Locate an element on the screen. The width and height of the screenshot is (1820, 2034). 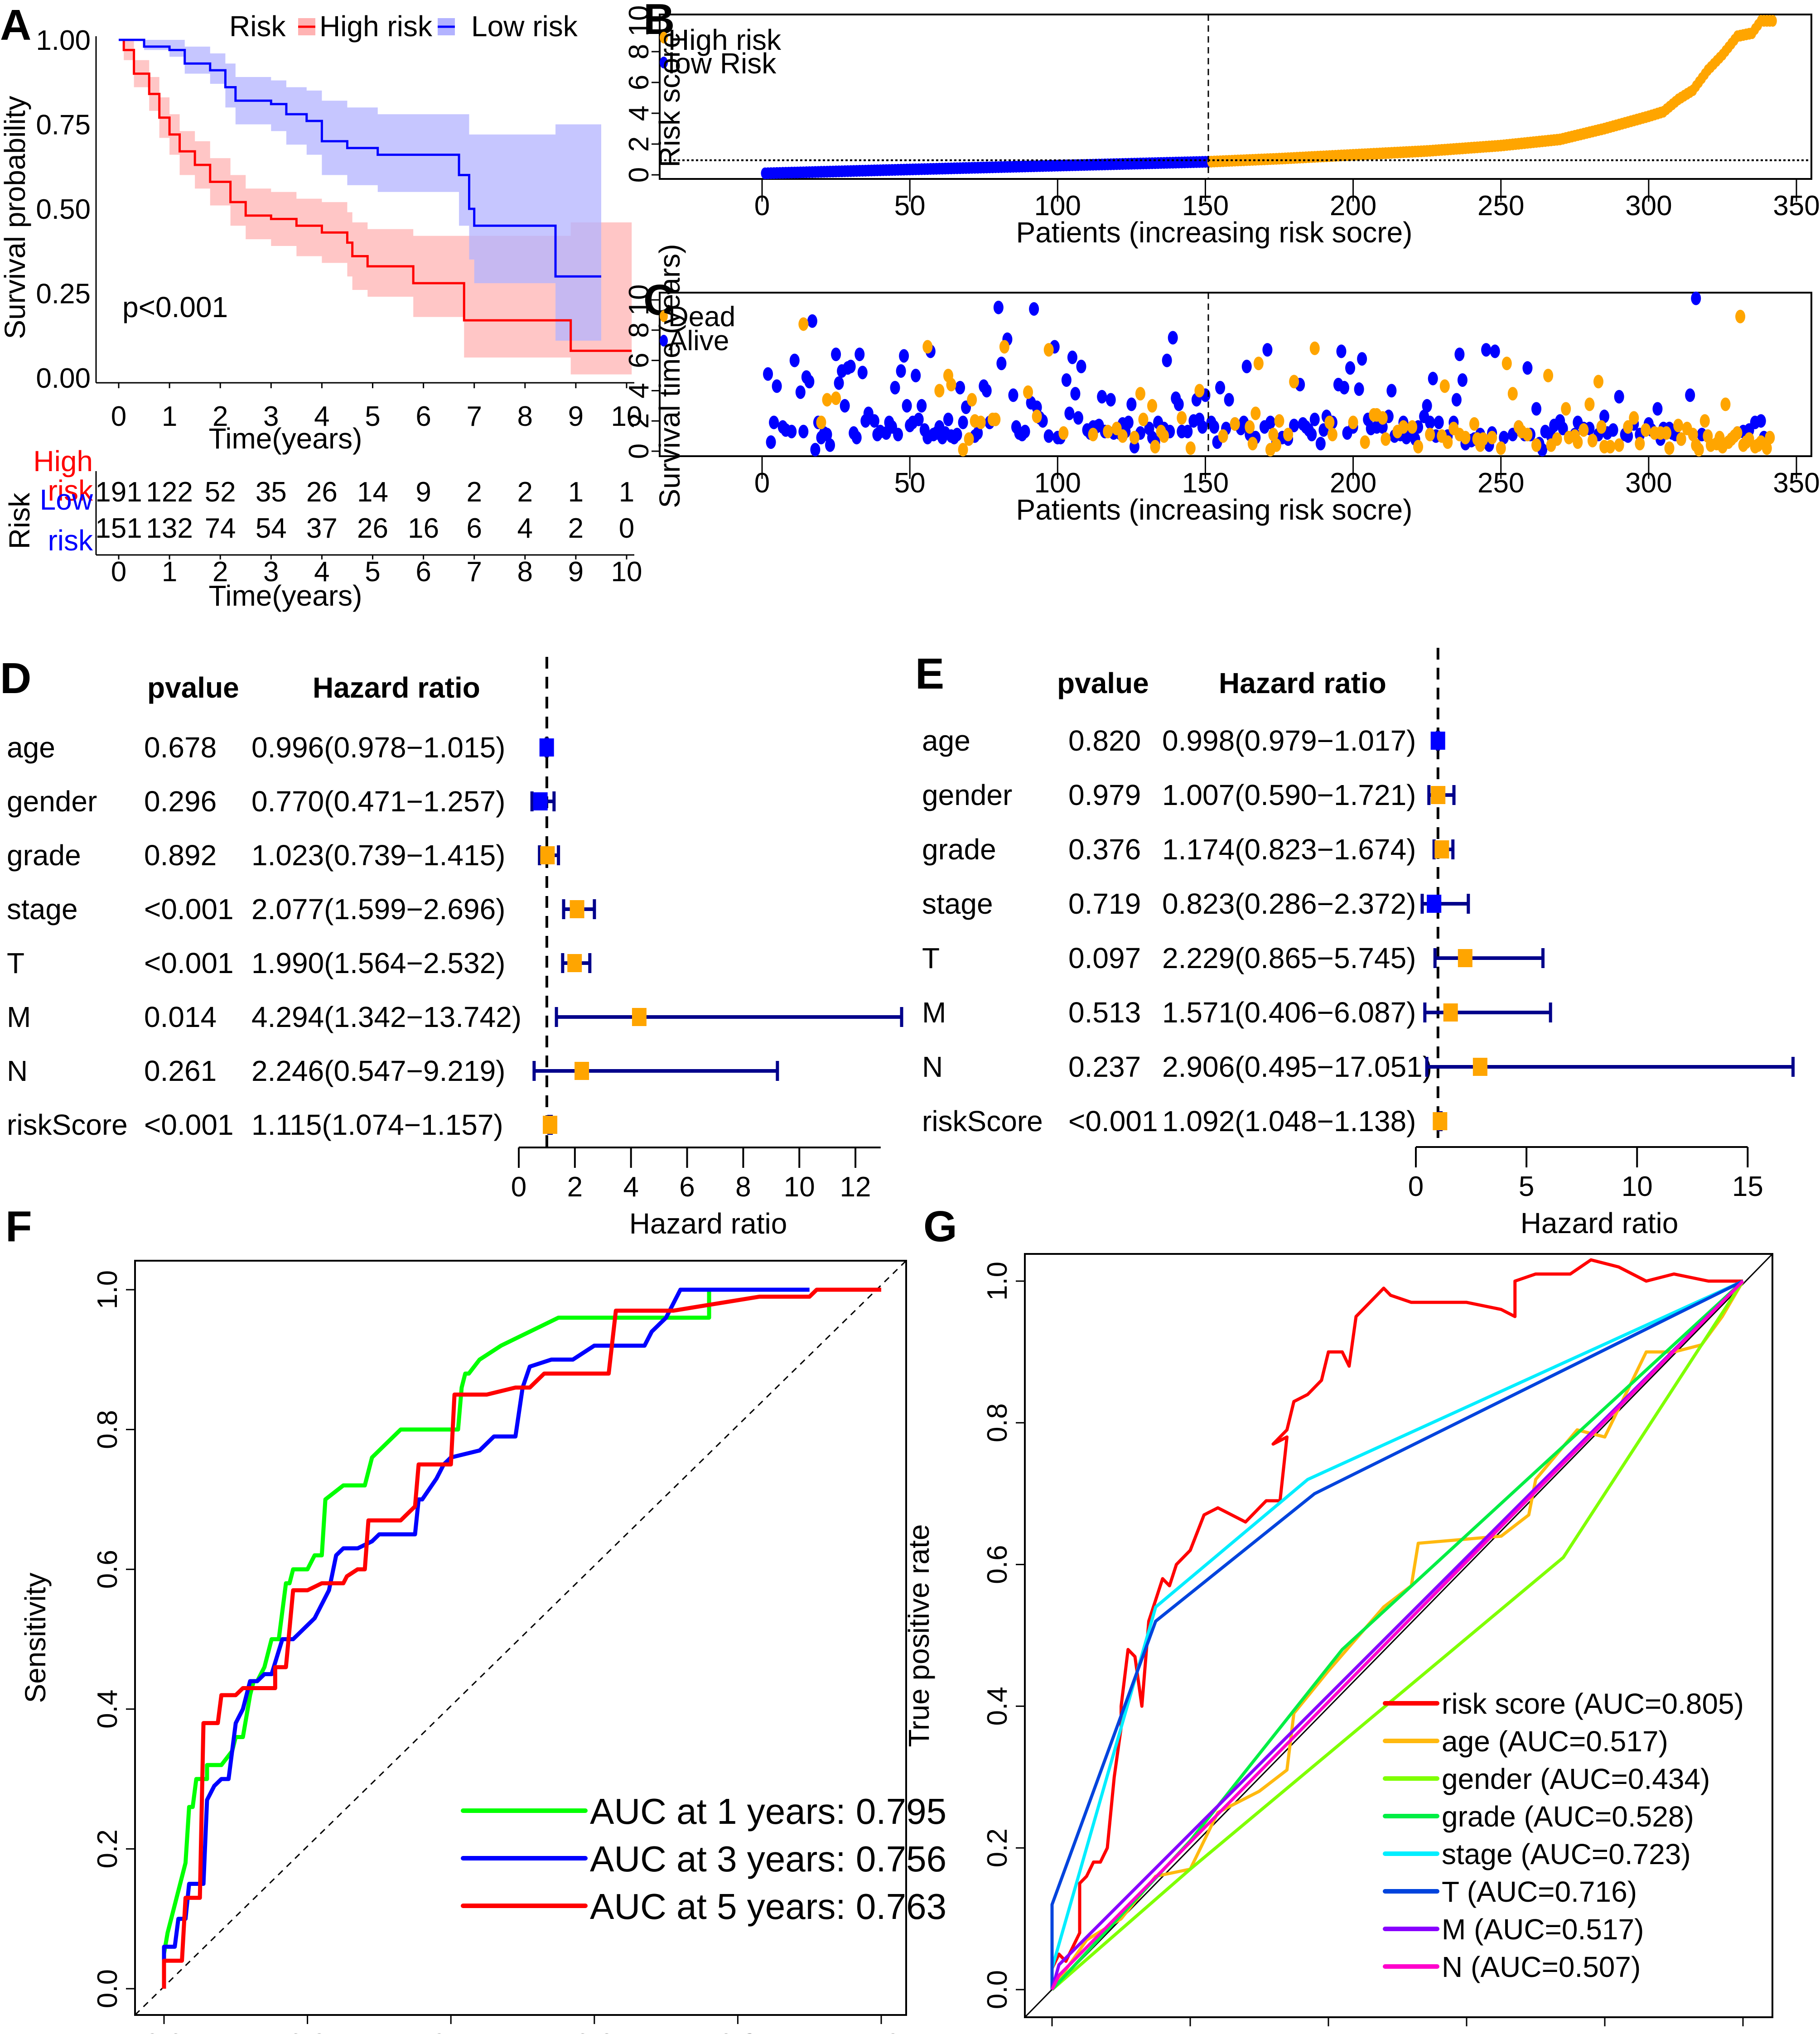
pvalue: 0.014 is located at coordinates (180, 1017).